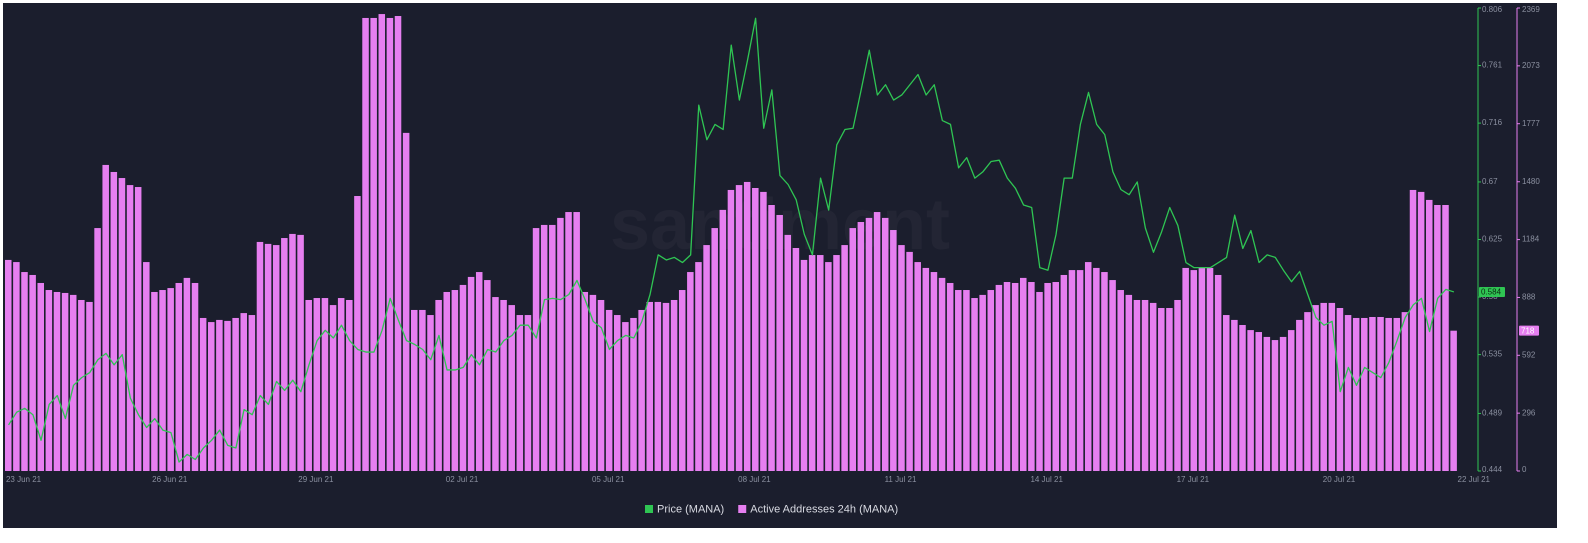 This screenshot has height=543, width=1588. Describe the element at coordinates (170, 479) in the screenshot. I see `x-tick-label: 26 Jun 21` at that location.